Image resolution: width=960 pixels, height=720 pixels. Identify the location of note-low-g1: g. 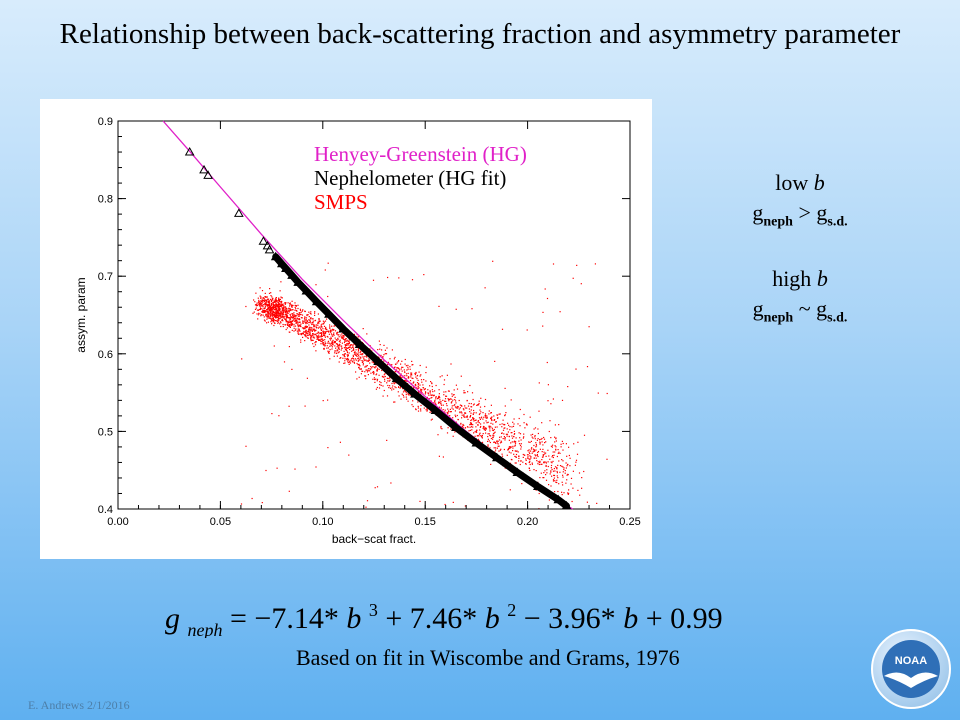
(758, 212).